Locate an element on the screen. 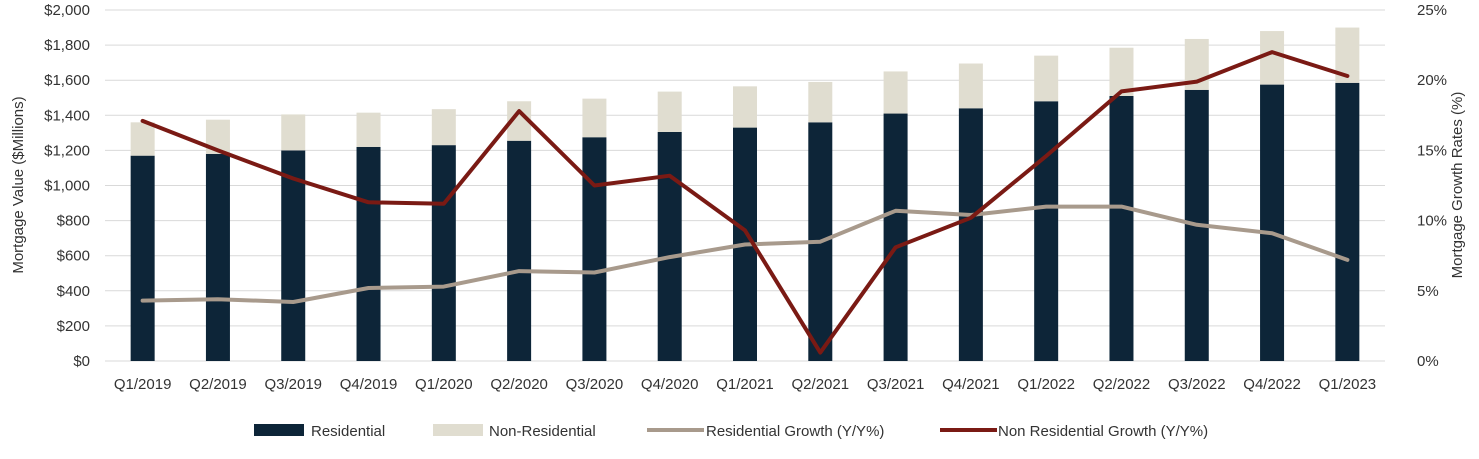 The width and height of the screenshot is (1479, 459). legend-swatch-non-residential is located at coordinates (458, 430).